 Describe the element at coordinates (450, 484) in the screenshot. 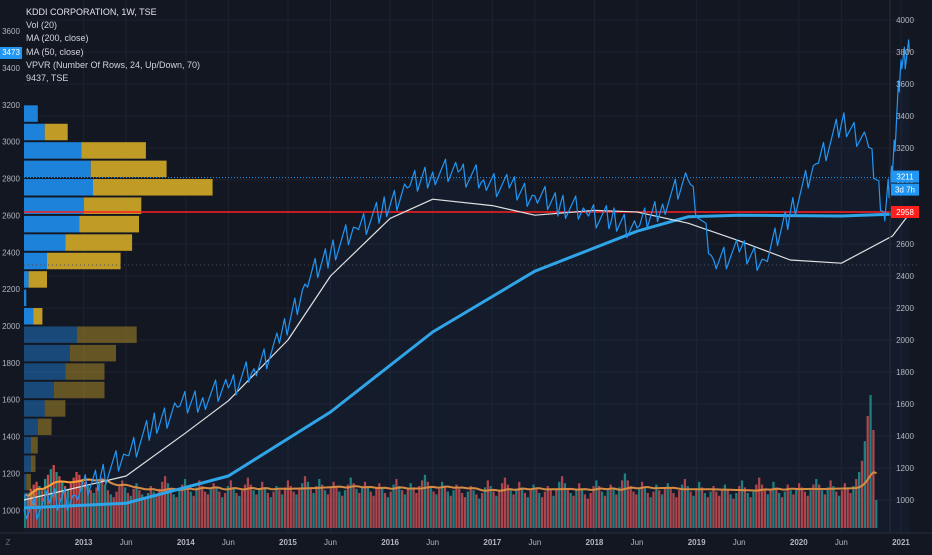

I see `volume-ma-line` at that location.